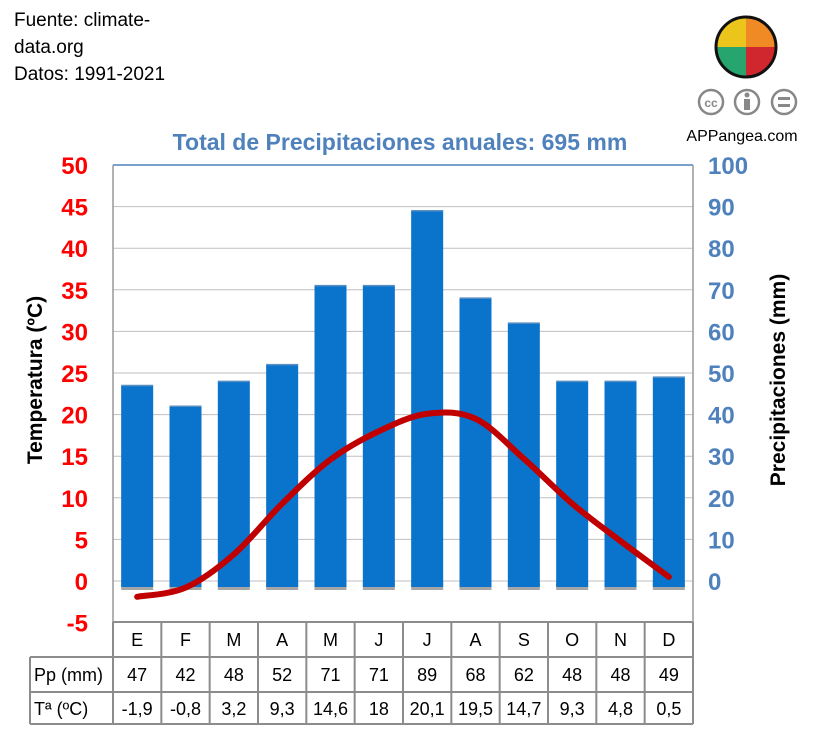  What do you see at coordinates (400, 142) in the screenshot?
I see `chart-title: Total de Precipitaciones anuales: 695 mm` at bounding box center [400, 142].